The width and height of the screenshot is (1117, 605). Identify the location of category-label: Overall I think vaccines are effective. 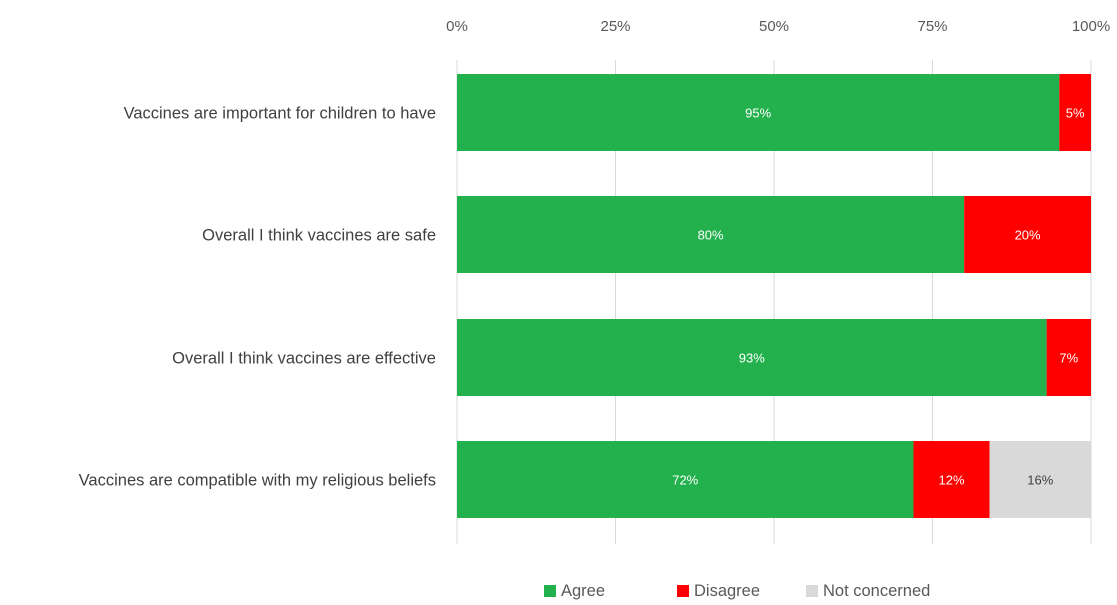
(304, 359).